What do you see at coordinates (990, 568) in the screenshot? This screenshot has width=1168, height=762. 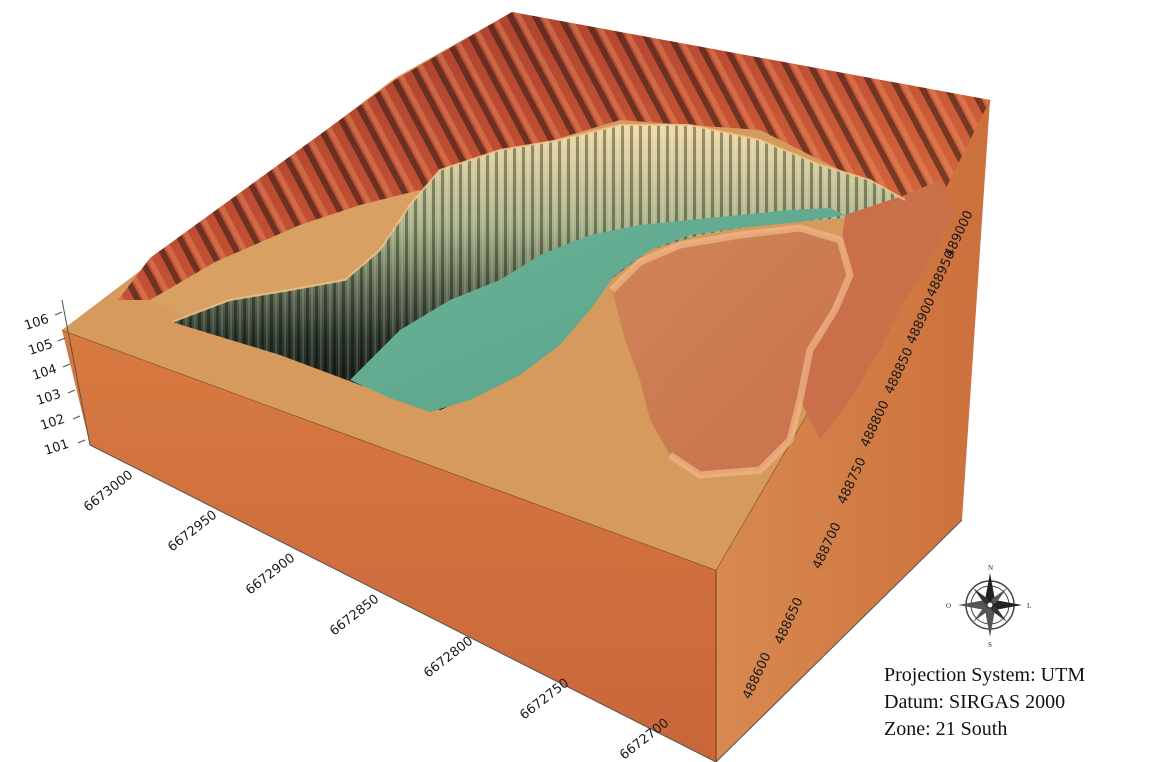 I see `compass-north-label: N` at bounding box center [990, 568].